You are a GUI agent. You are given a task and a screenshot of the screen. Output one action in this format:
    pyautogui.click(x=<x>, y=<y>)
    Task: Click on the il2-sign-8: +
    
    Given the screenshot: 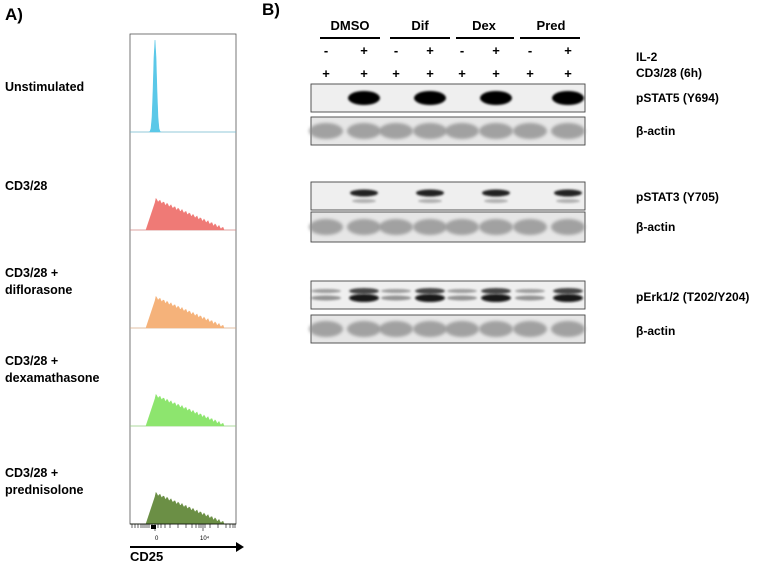 What is the action you would take?
    pyautogui.click(x=568, y=50)
    